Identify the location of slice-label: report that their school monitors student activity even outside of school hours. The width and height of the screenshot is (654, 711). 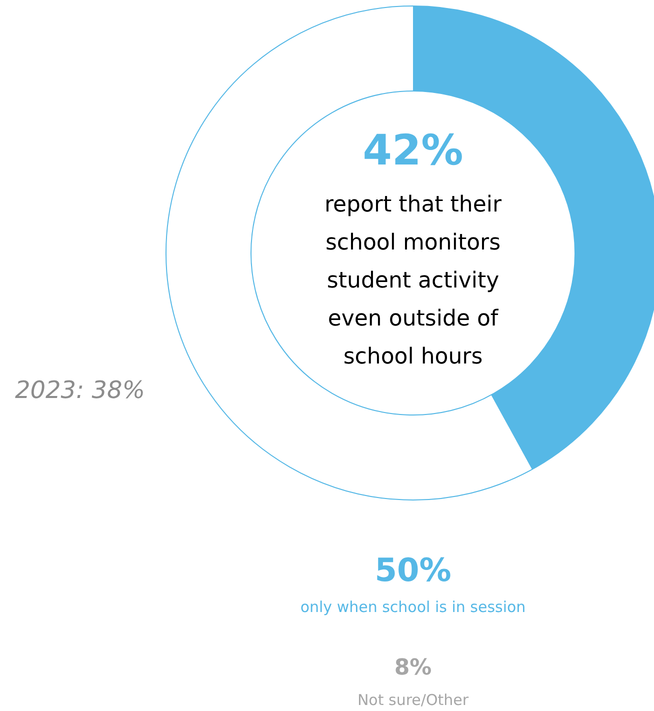
(413, 281).